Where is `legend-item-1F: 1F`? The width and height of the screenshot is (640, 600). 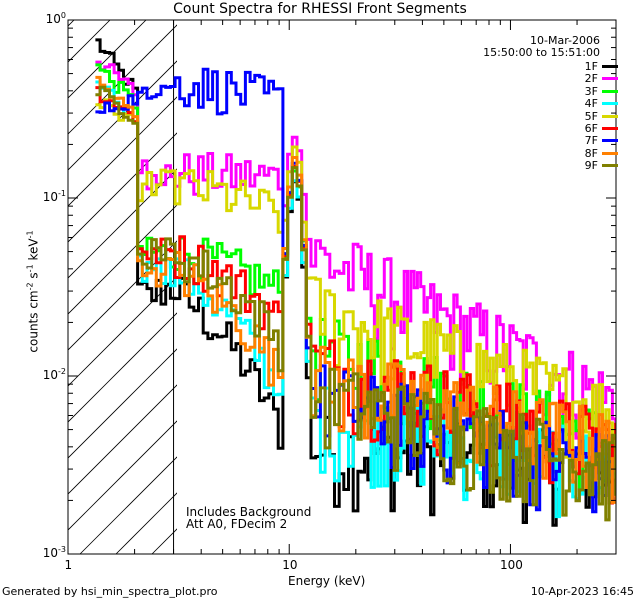
legend-item-1F: 1F is located at coordinates (601, 66).